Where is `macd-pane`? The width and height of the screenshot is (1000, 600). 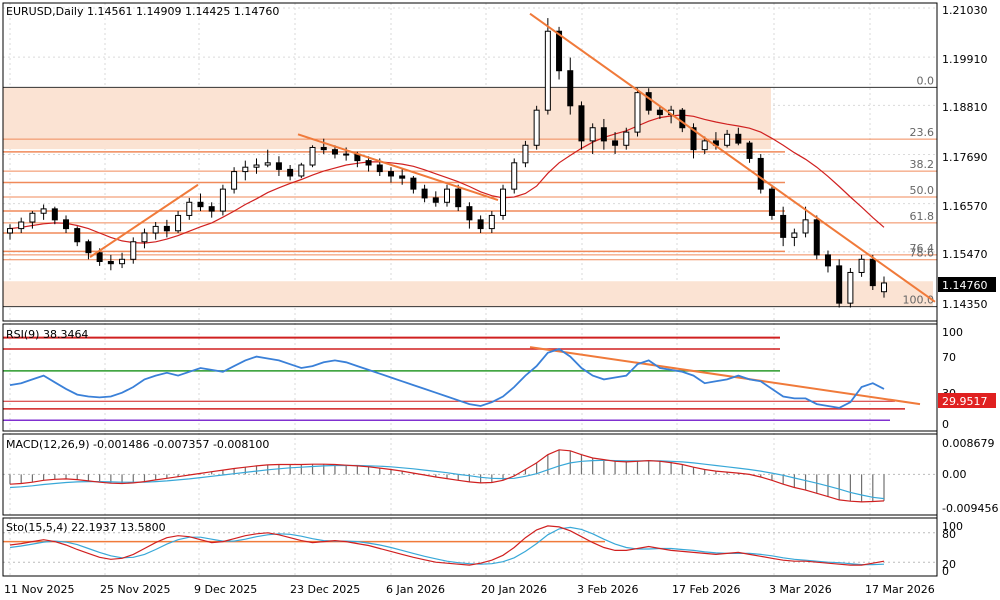
macd-pane is located at coordinates (470, 476).